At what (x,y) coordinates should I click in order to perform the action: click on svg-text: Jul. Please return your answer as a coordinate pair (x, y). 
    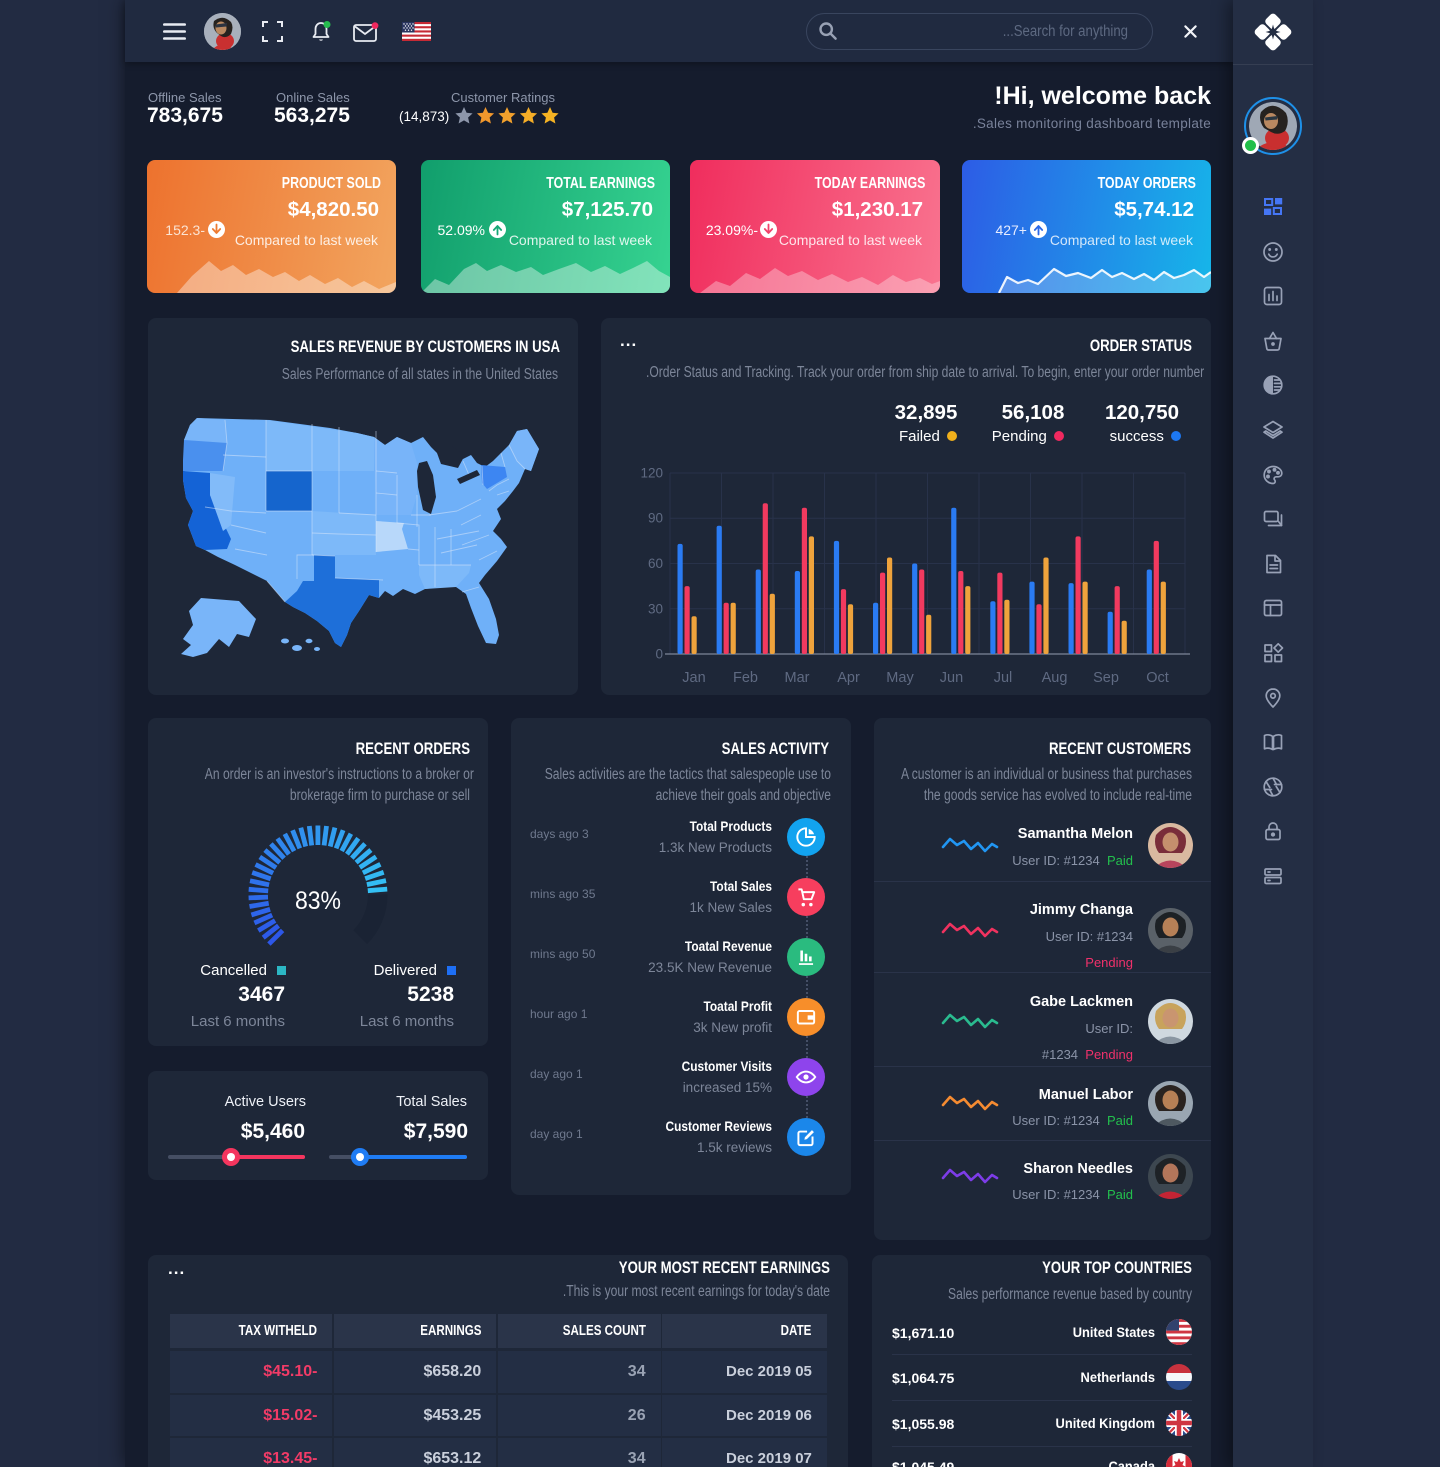
    Looking at the image, I should click on (1003, 678).